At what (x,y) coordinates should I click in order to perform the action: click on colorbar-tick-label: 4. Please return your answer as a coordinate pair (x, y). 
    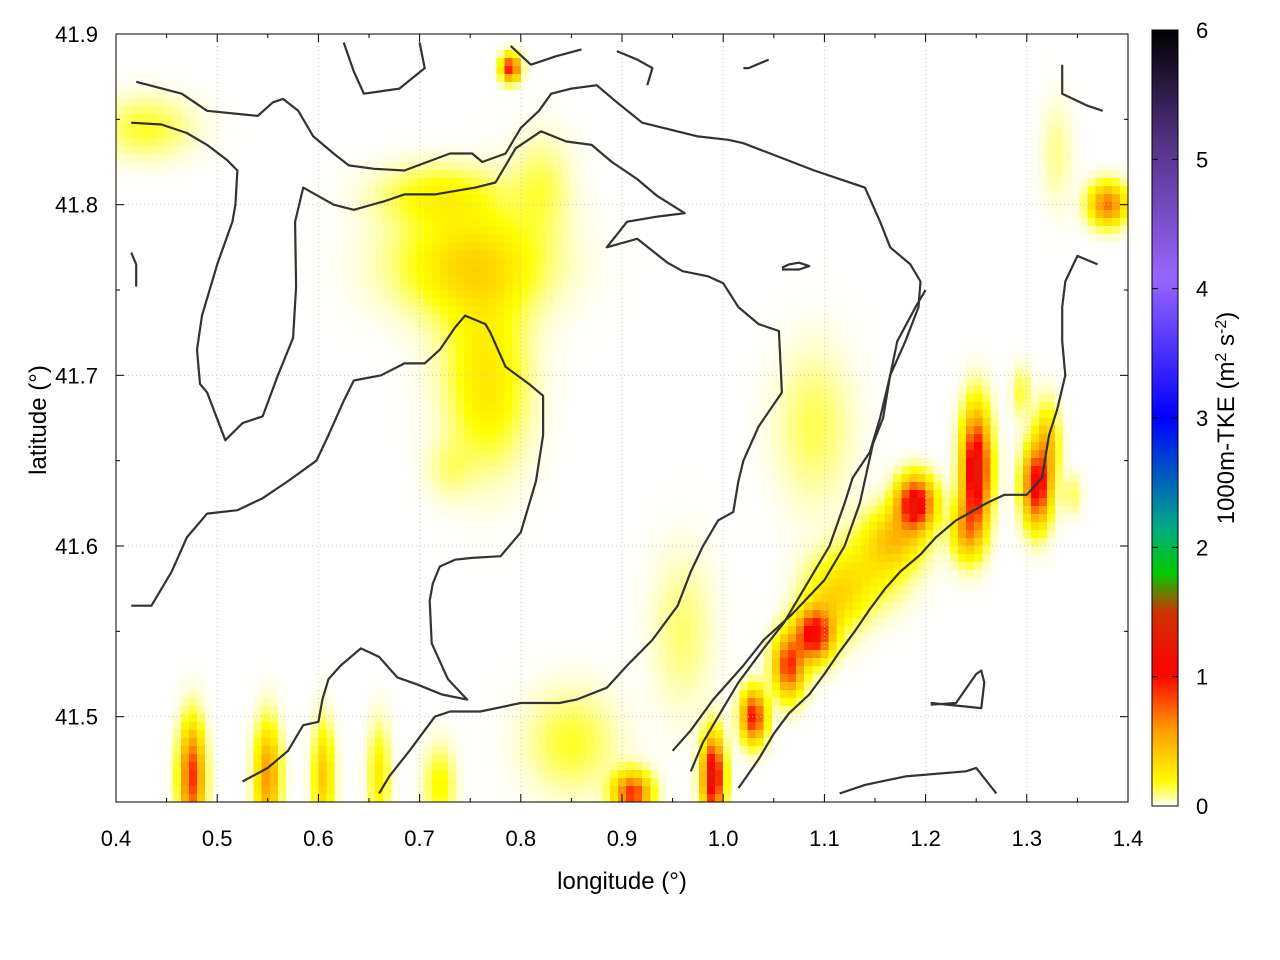
    Looking at the image, I should click on (1202, 289).